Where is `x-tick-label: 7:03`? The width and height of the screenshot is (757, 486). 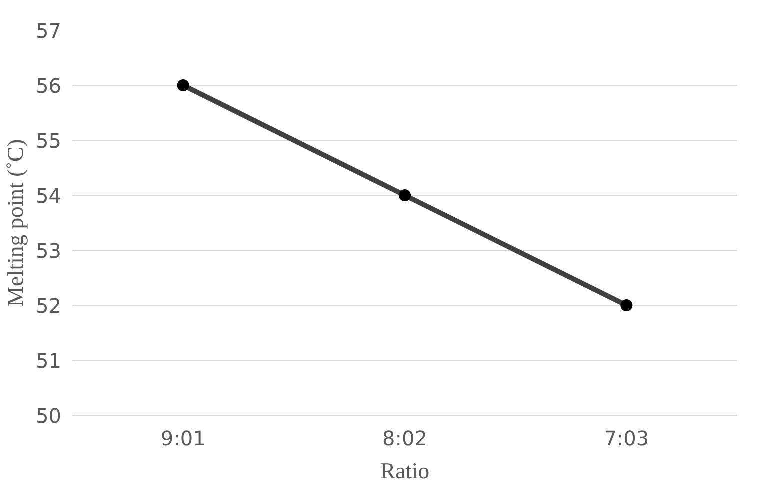
x-tick-label: 7:03 is located at coordinates (627, 438).